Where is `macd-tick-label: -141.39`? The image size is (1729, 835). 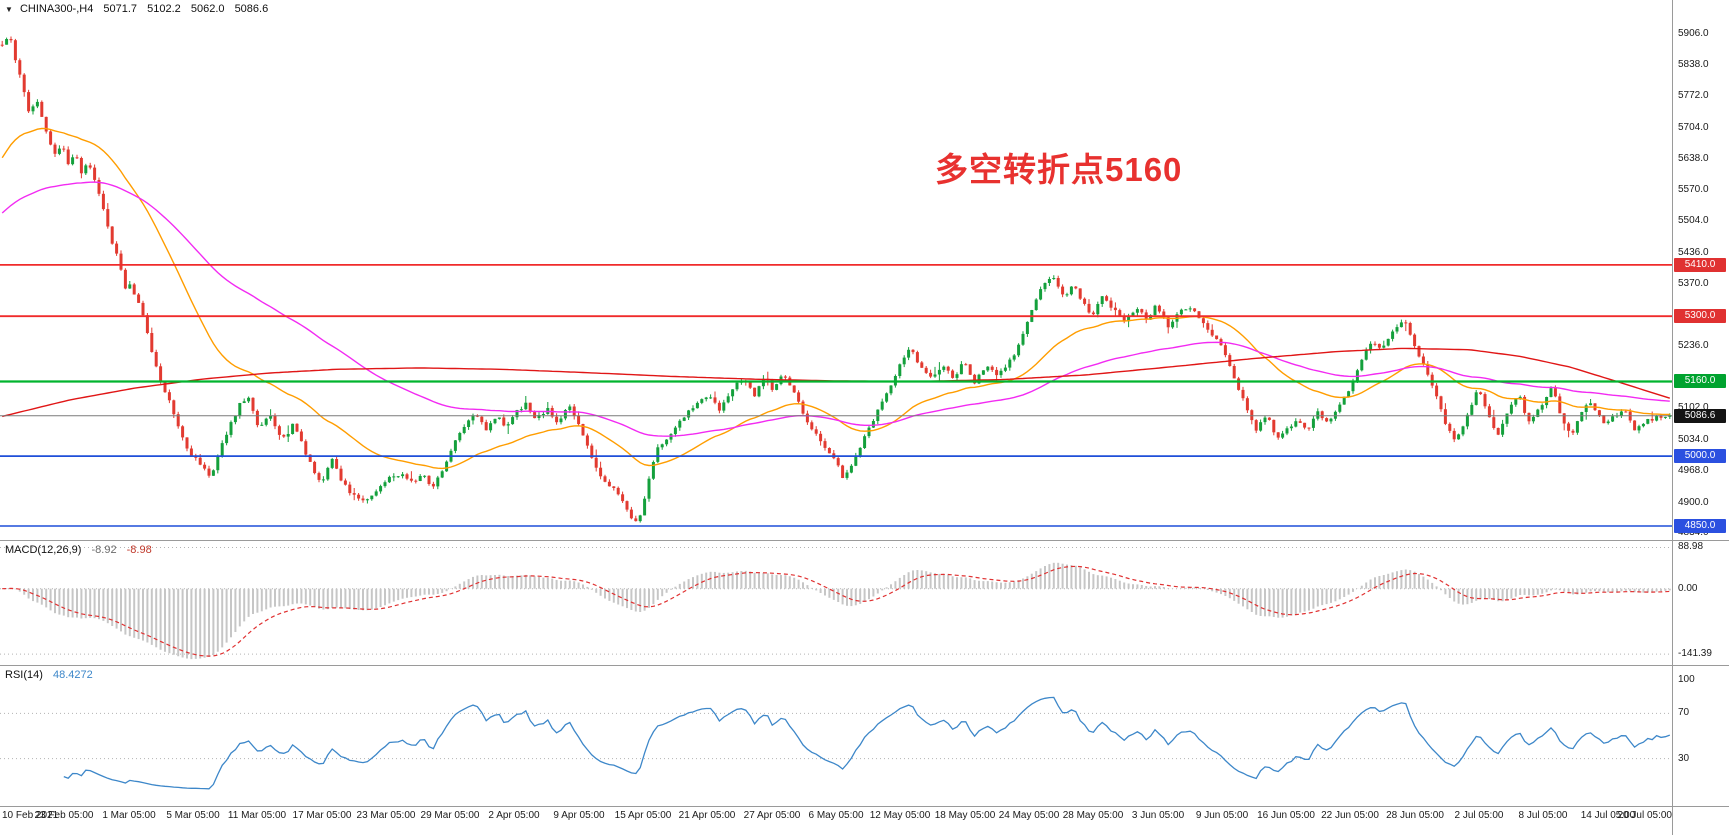
macd-tick-label: -141.39 is located at coordinates (1695, 653).